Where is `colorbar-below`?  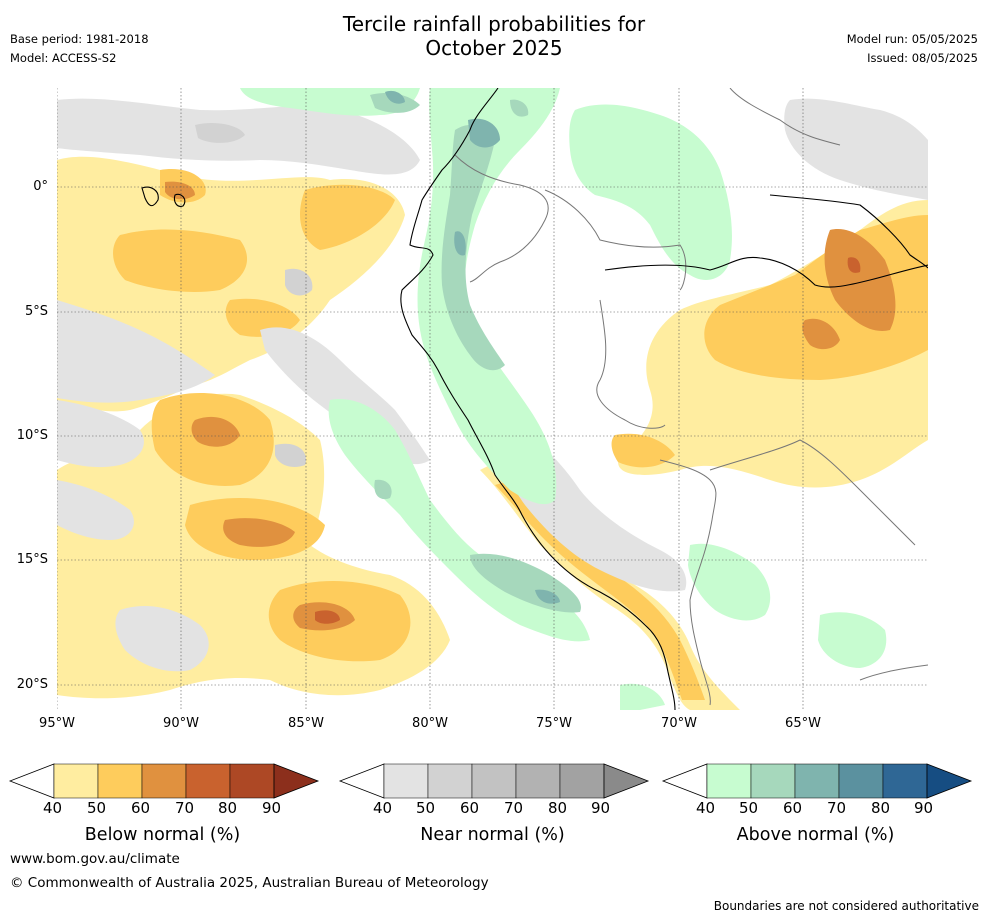 colorbar-below is located at coordinates (164, 781).